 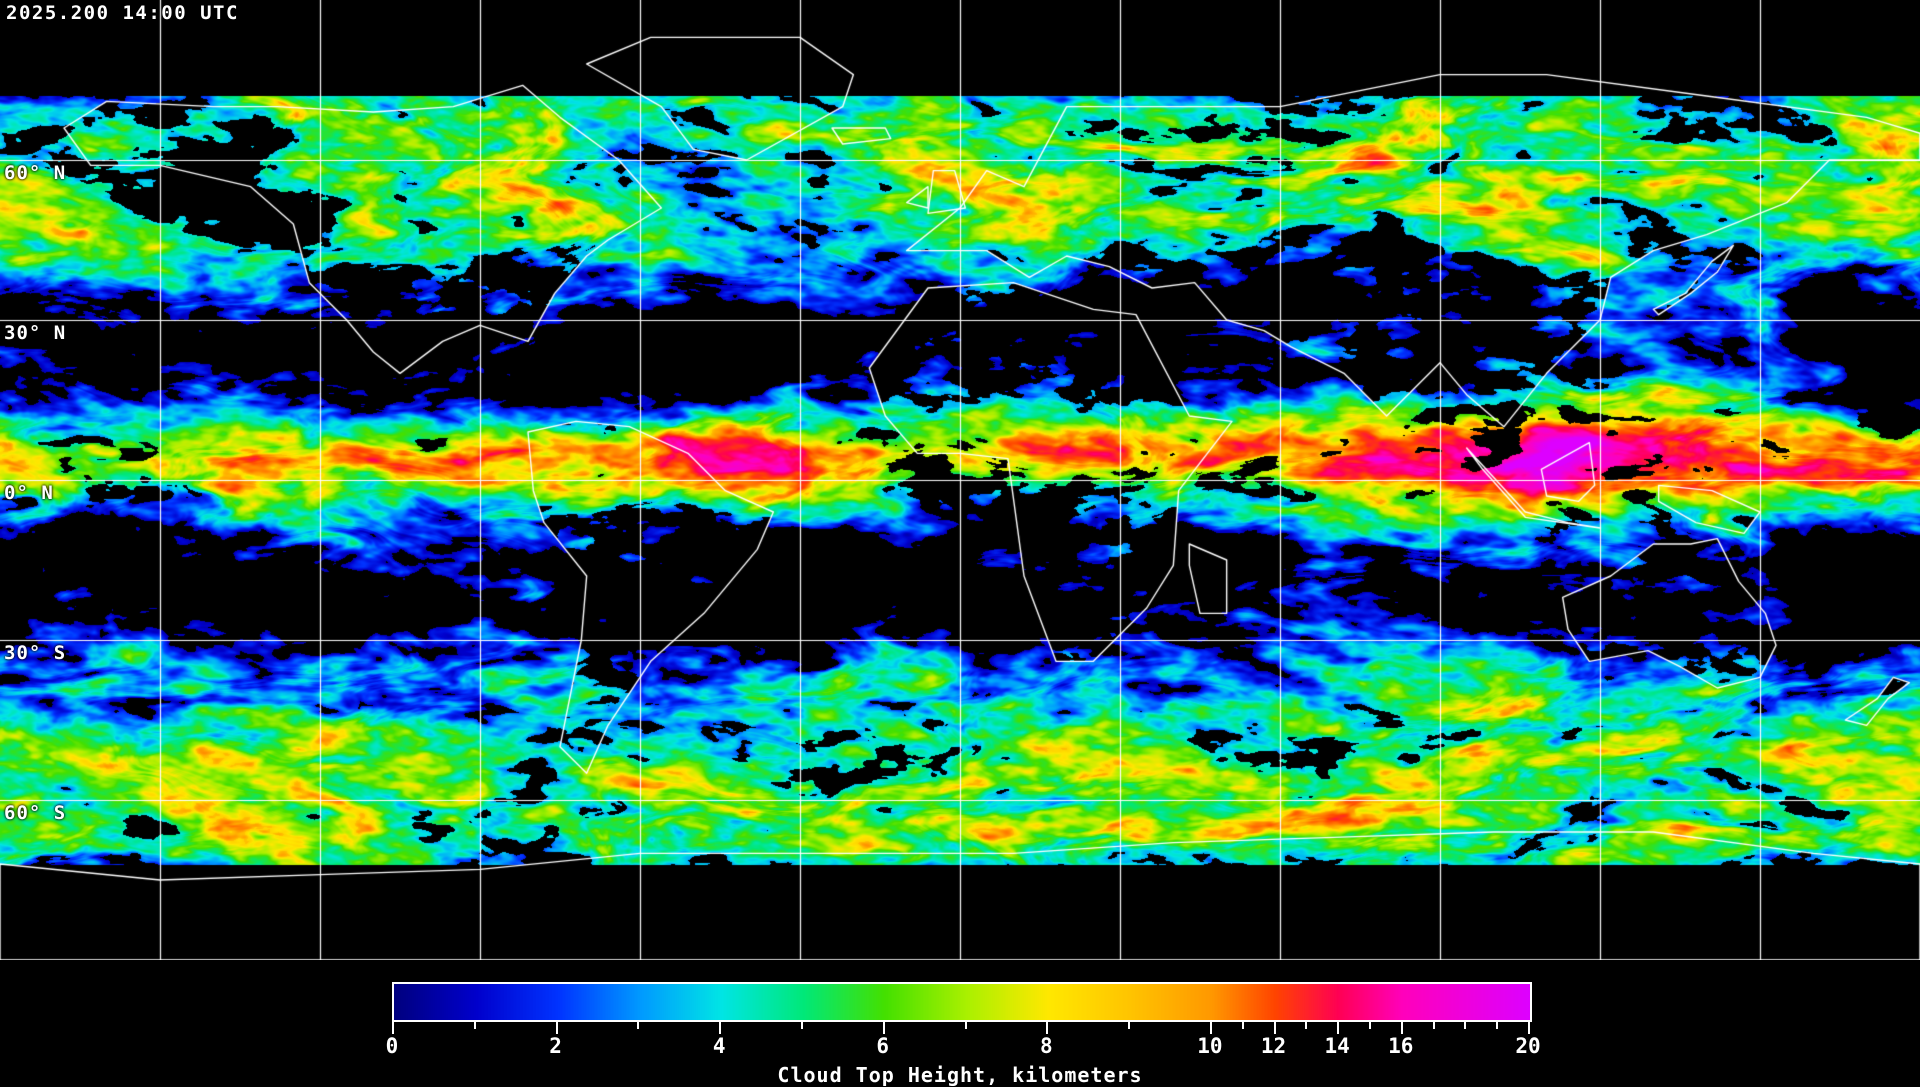 What do you see at coordinates (555, 1046) in the screenshot?
I see `colorbar-tick-label: 2` at bounding box center [555, 1046].